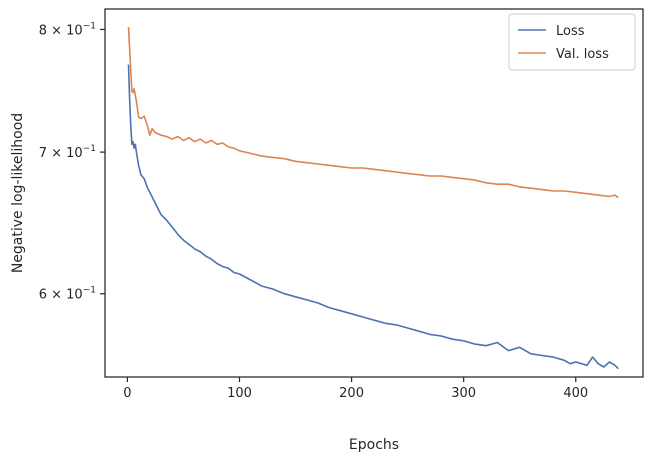 The height and width of the screenshot is (463, 651). I want to click on legend-label: Loss, so click(570, 31).